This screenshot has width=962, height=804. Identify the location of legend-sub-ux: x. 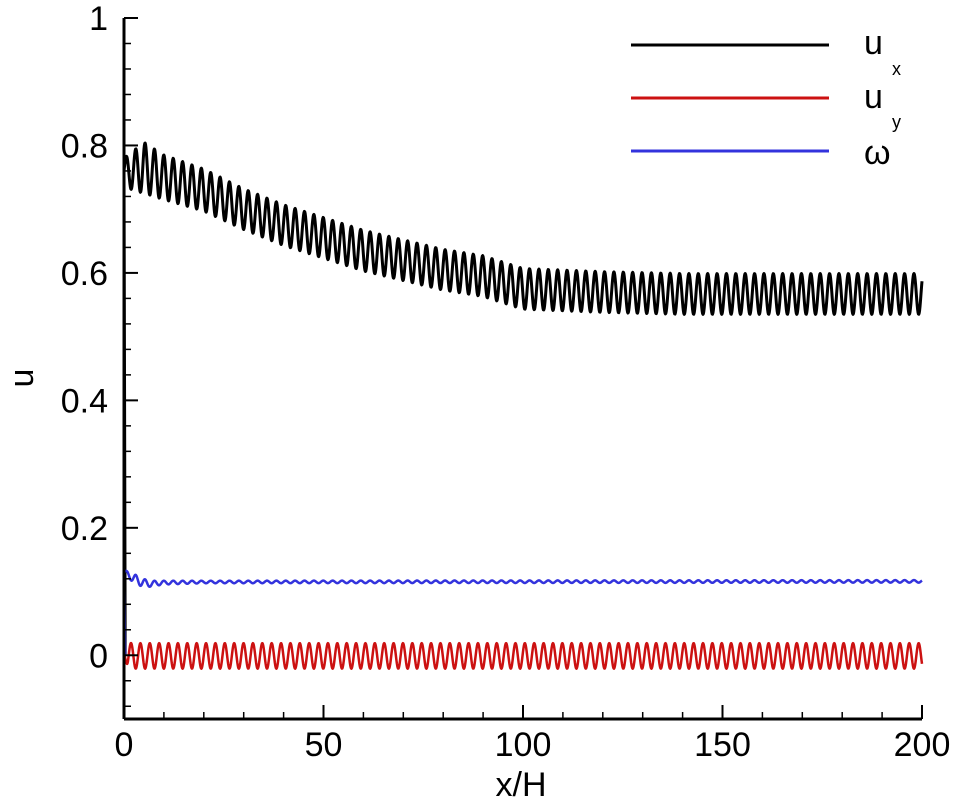
(896, 69).